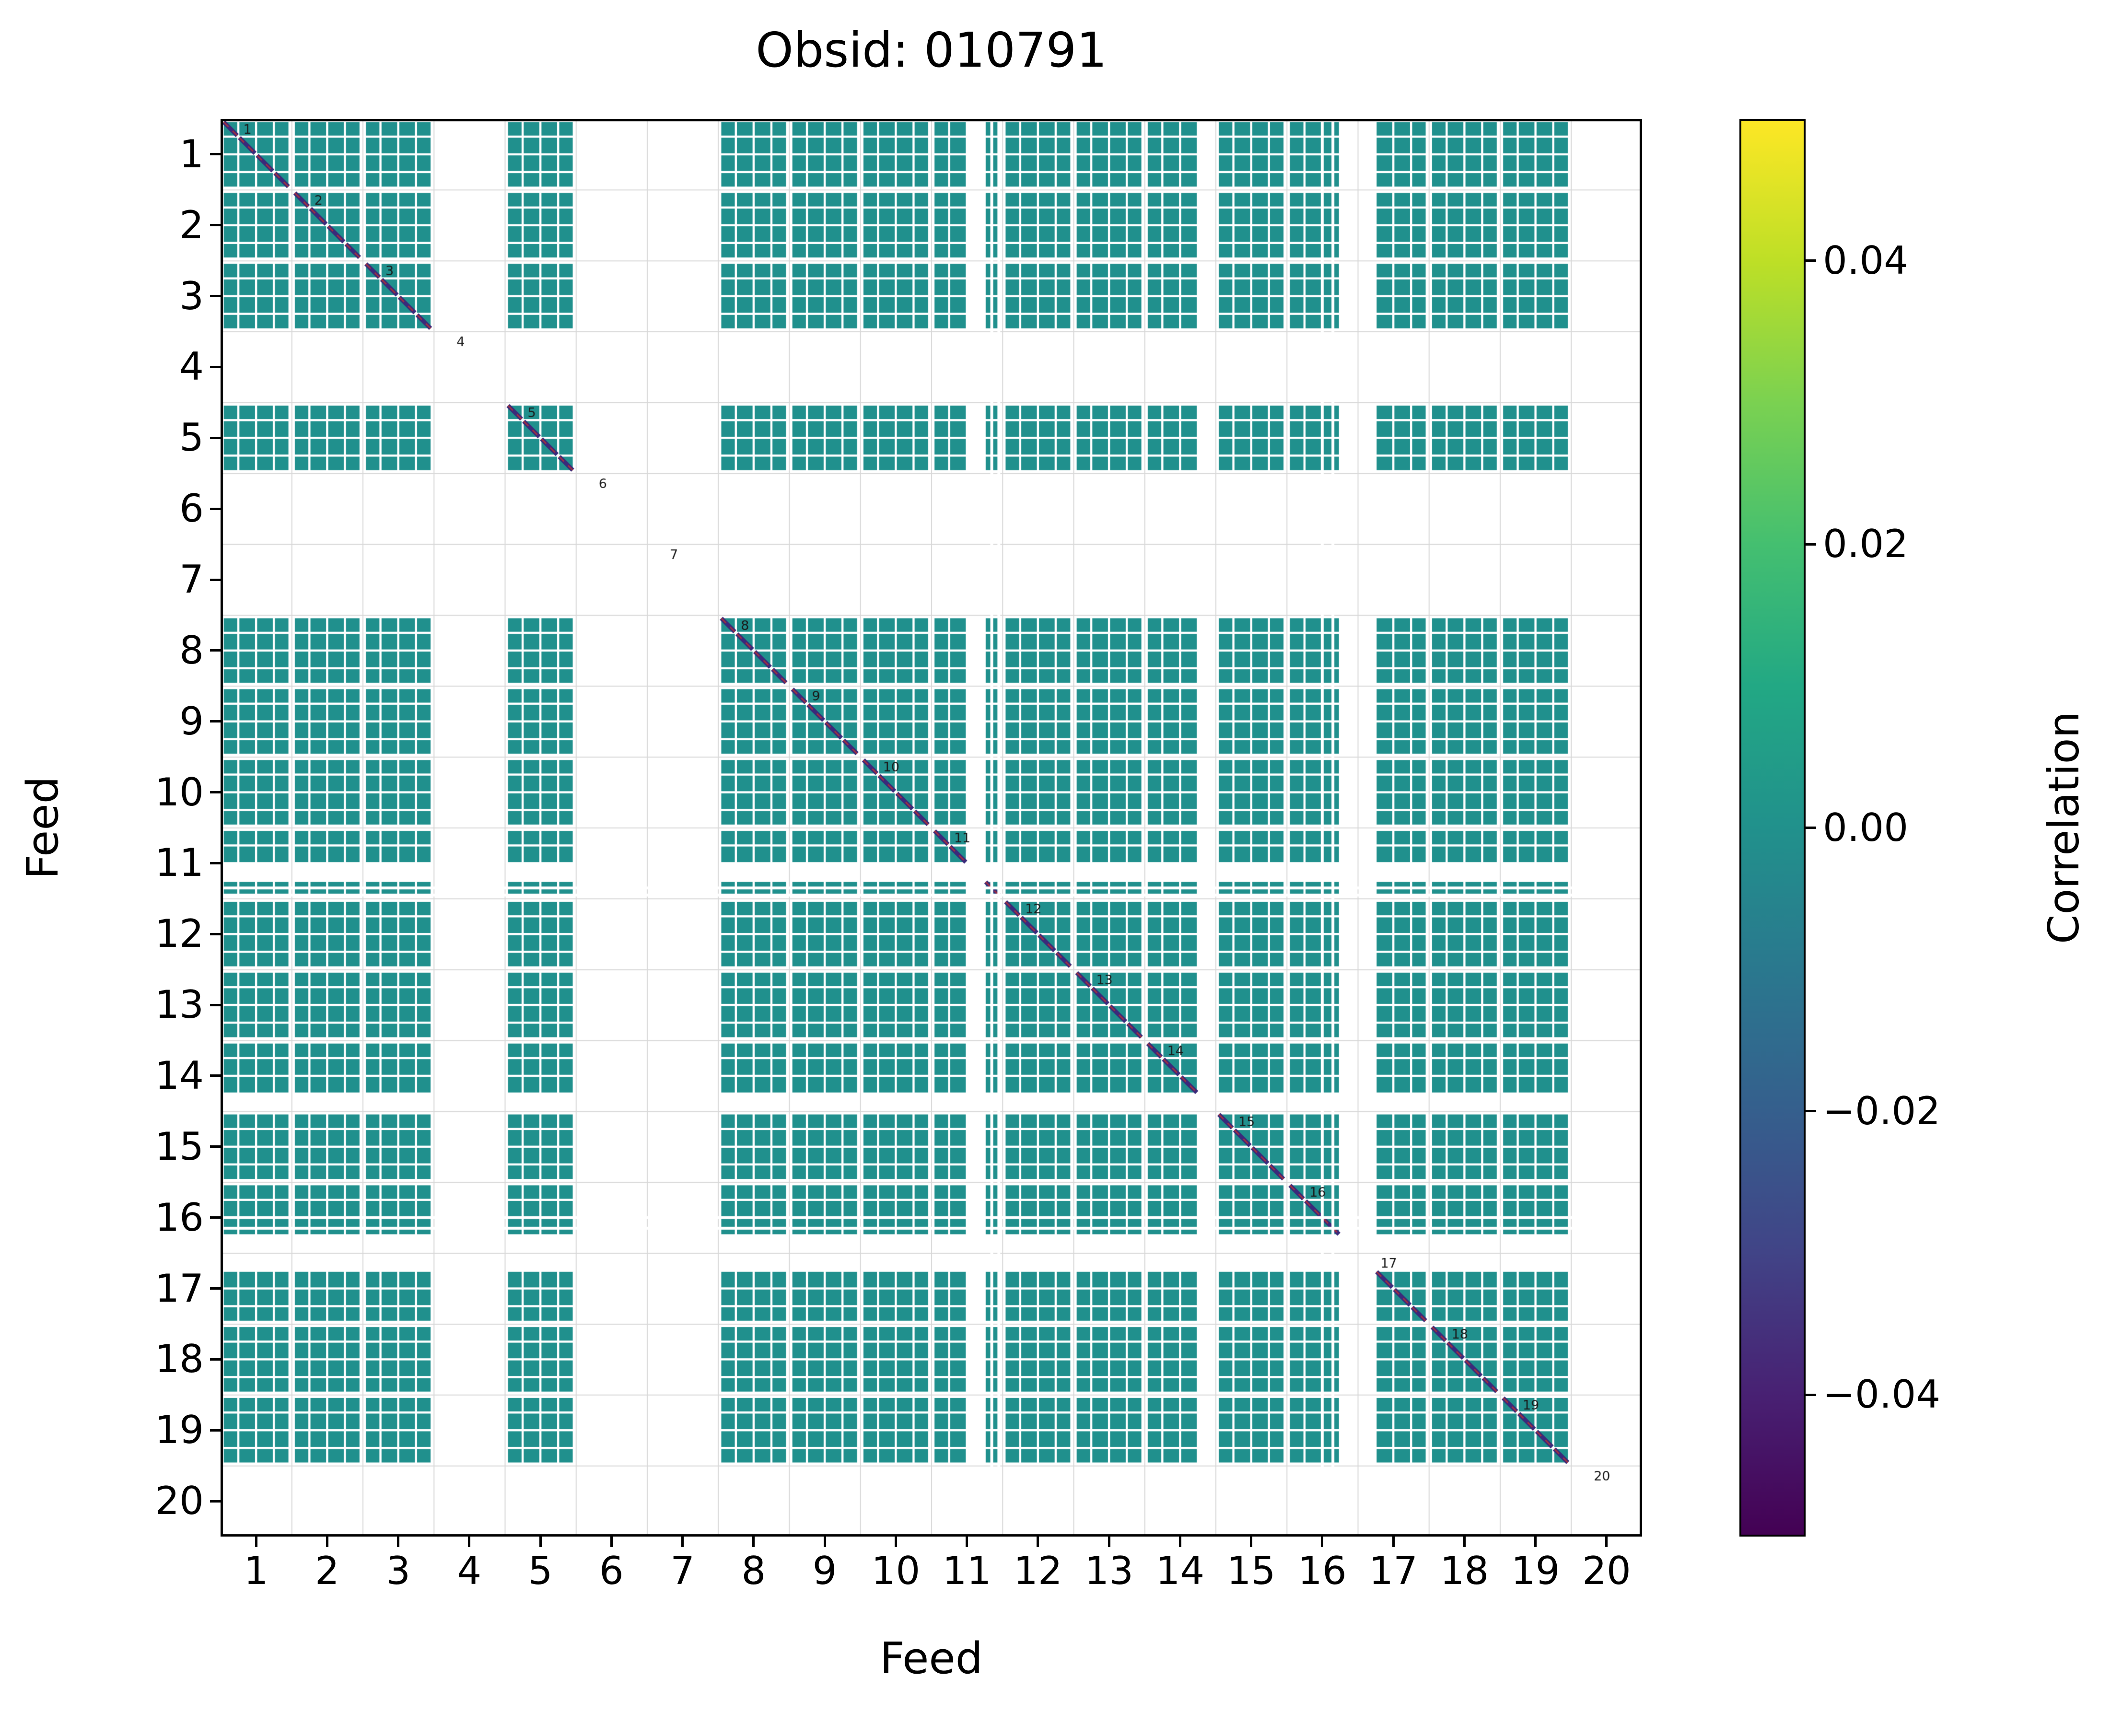 The width and height of the screenshot is (2111, 1736). I want to click on x-tick-label: 5, so click(540, 1571).